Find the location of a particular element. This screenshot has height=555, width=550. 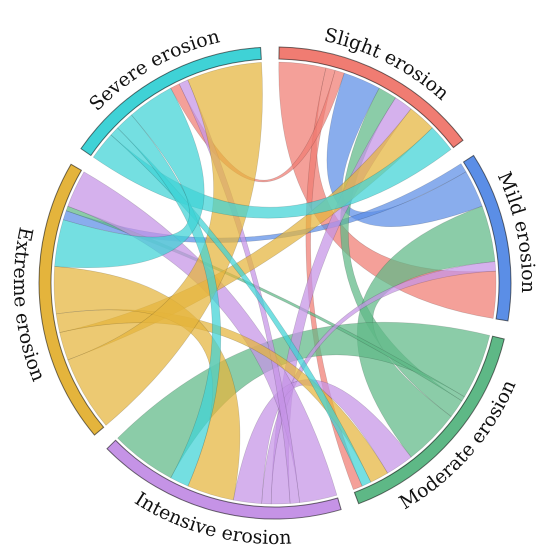

ribbon-severe-to-extreme is located at coordinates (129, 177).